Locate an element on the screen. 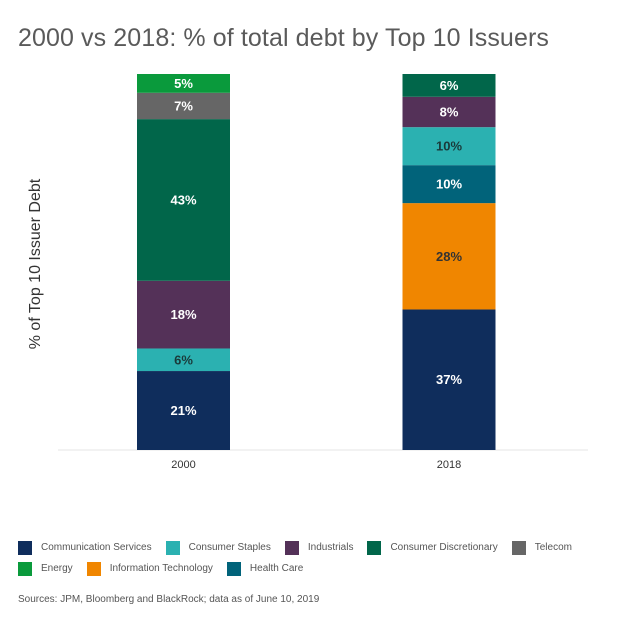 This screenshot has width=620, height=625. data-label-2018-communication-services: 37% is located at coordinates (449, 379).